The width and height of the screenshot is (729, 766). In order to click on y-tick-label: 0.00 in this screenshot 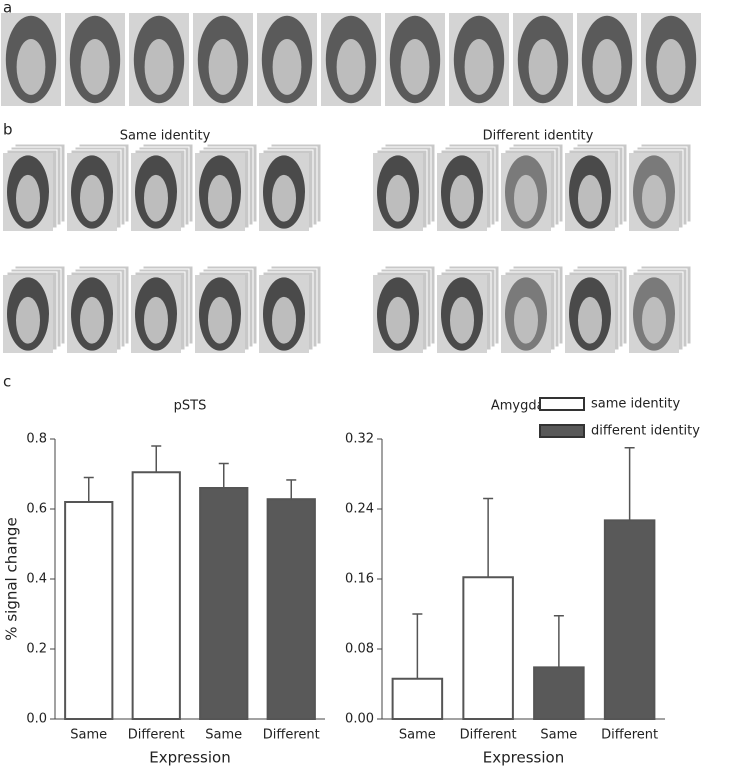, I will do `click(359, 719)`.